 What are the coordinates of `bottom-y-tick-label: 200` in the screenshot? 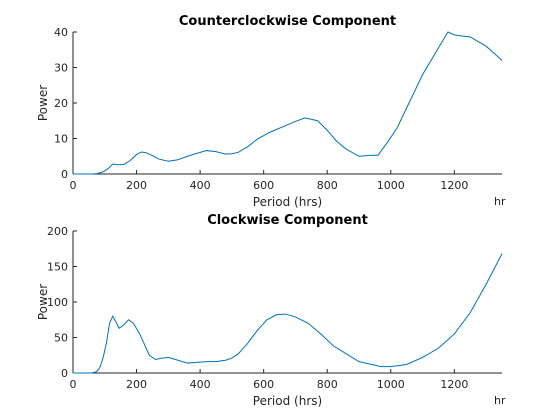 It's located at (57, 231).